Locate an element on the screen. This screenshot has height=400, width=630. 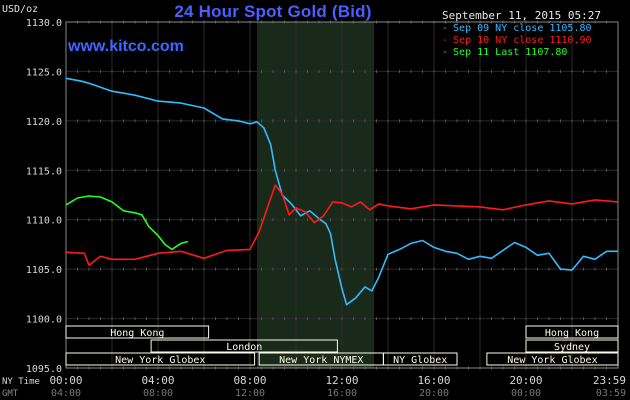
x-tick-label-ny: 20:00 is located at coordinates (525, 380).